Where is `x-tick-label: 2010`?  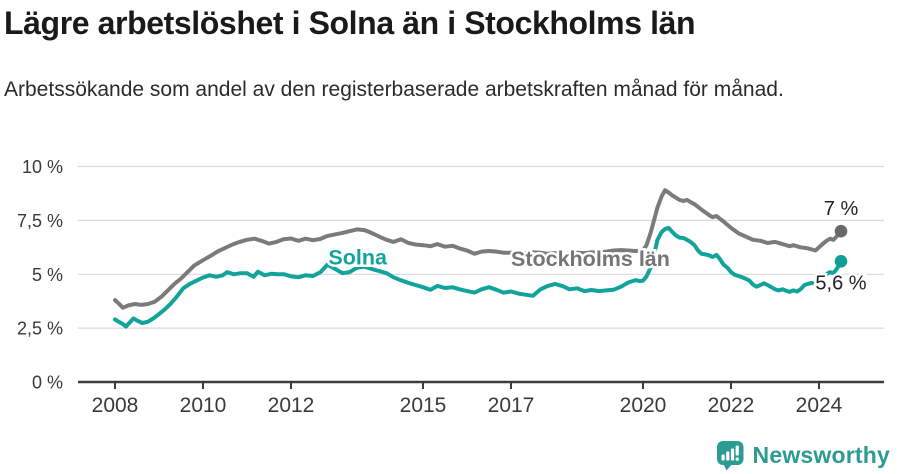
x-tick-label: 2010 is located at coordinates (203, 405).